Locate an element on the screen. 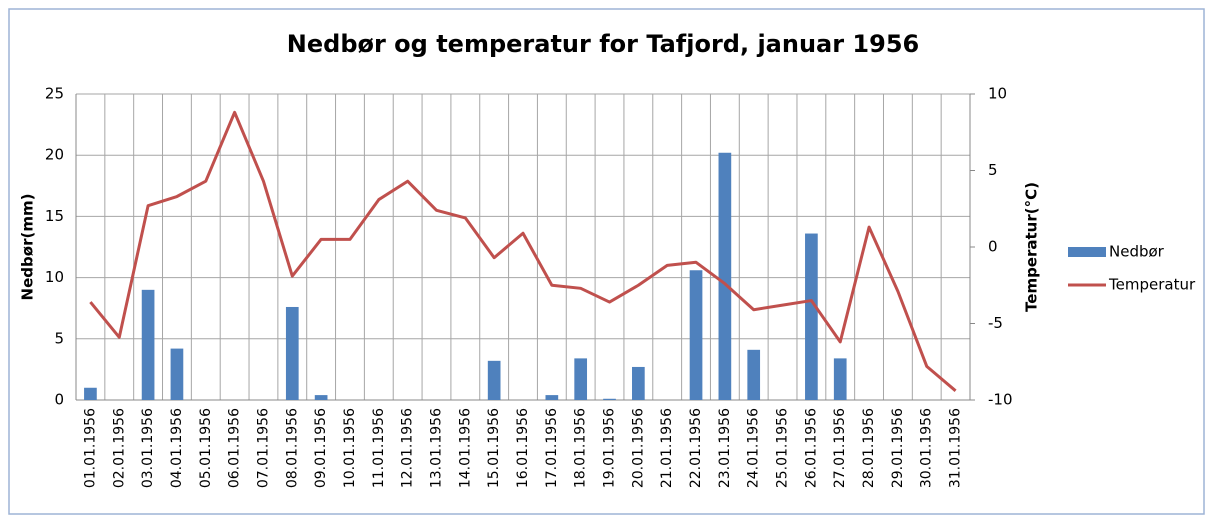 This screenshot has width=1206, height=517. y-tick-label: 20 is located at coordinates (54, 155).